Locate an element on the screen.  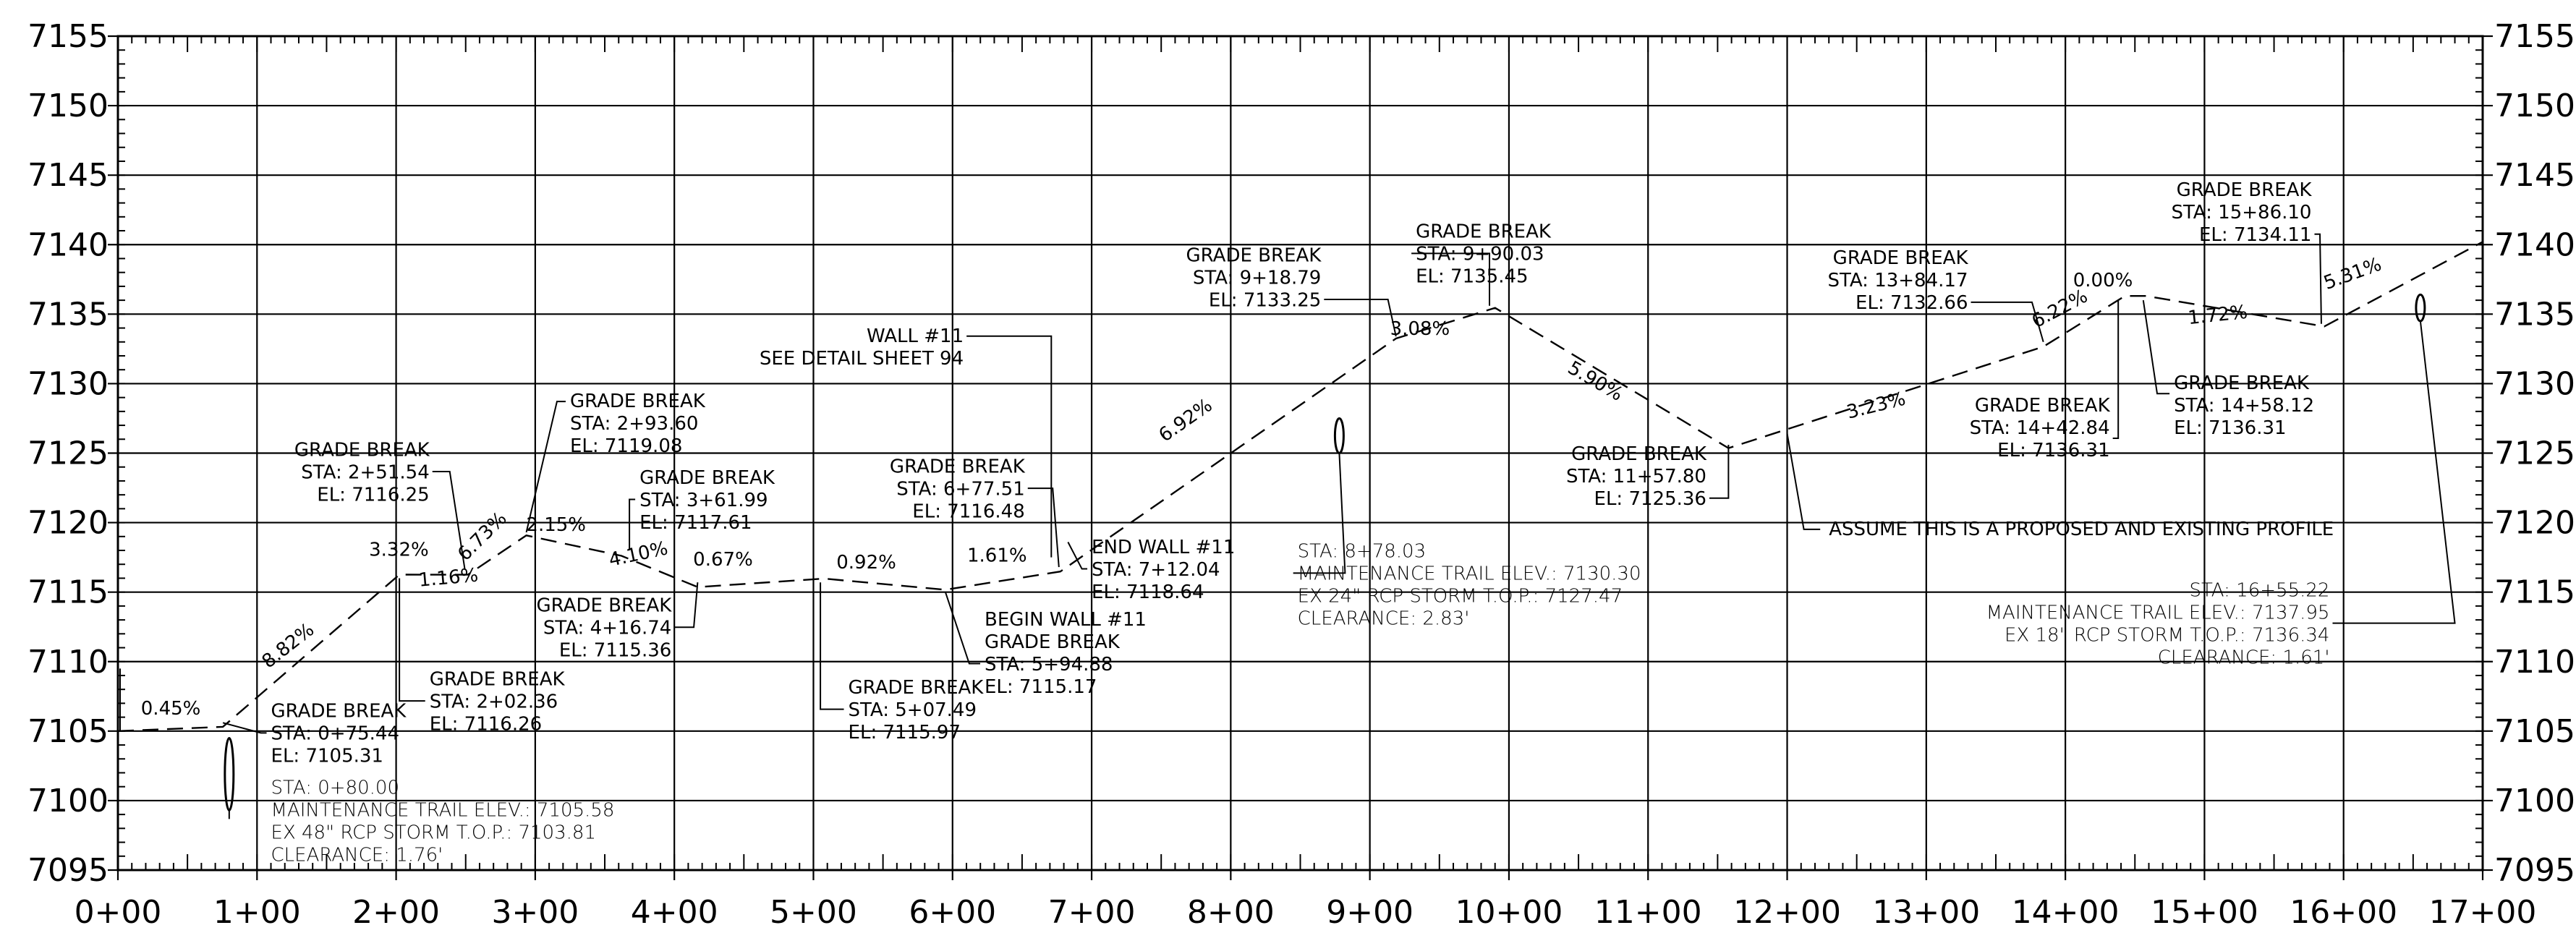
grade-break-note-line: EL: 7116.26 is located at coordinates (486, 724).